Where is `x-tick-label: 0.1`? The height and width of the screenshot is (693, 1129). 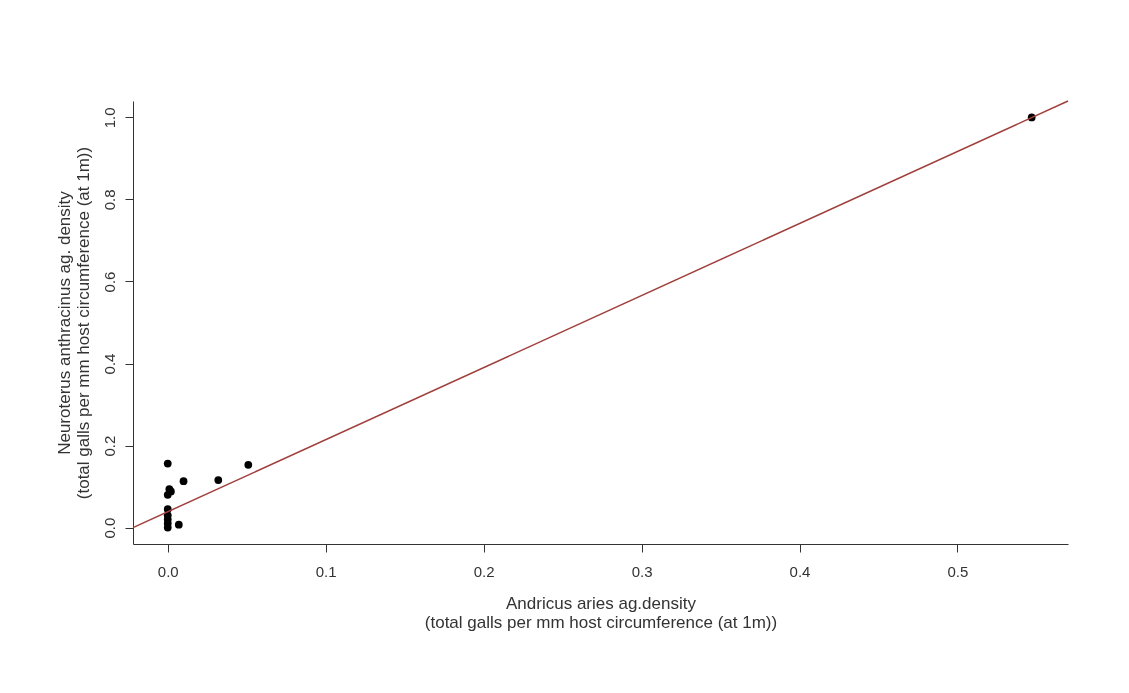 x-tick-label: 0.1 is located at coordinates (326, 571).